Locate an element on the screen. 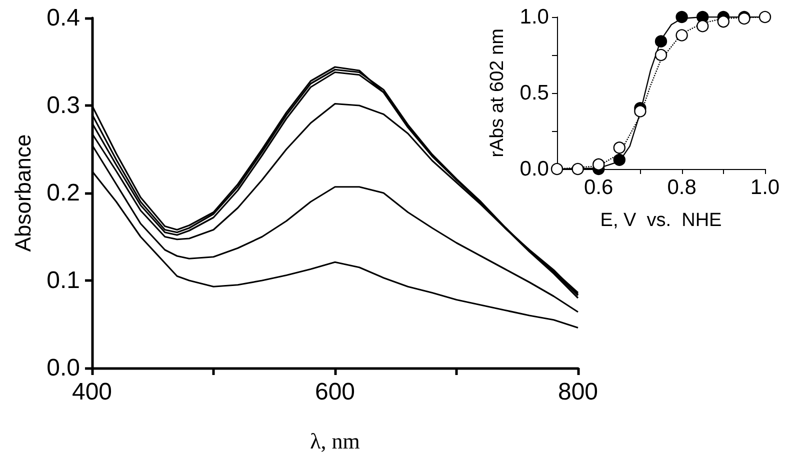 The width and height of the screenshot is (790, 461). x-tick-label: 1.0 is located at coordinates (765, 187).